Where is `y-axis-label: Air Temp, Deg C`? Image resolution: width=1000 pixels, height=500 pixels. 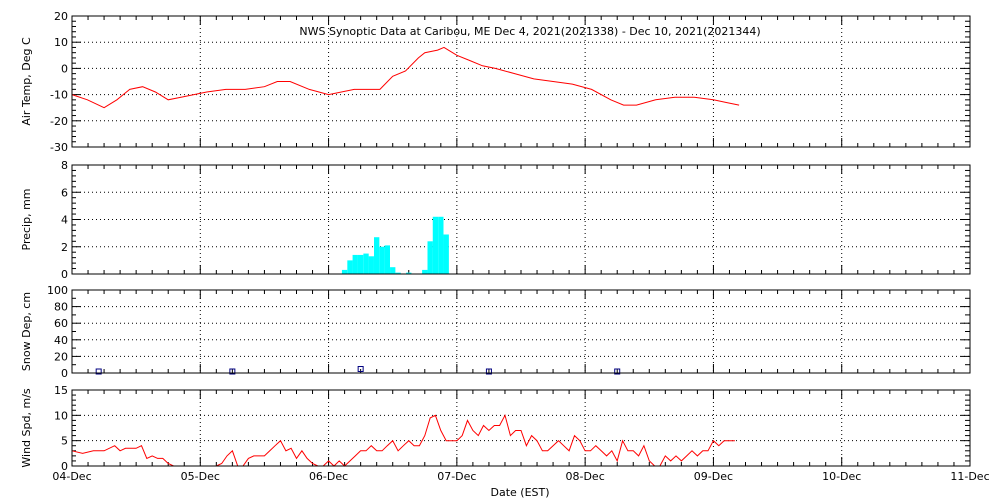 y-axis-label: Air Temp, Deg C is located at coordinates (26, 81).